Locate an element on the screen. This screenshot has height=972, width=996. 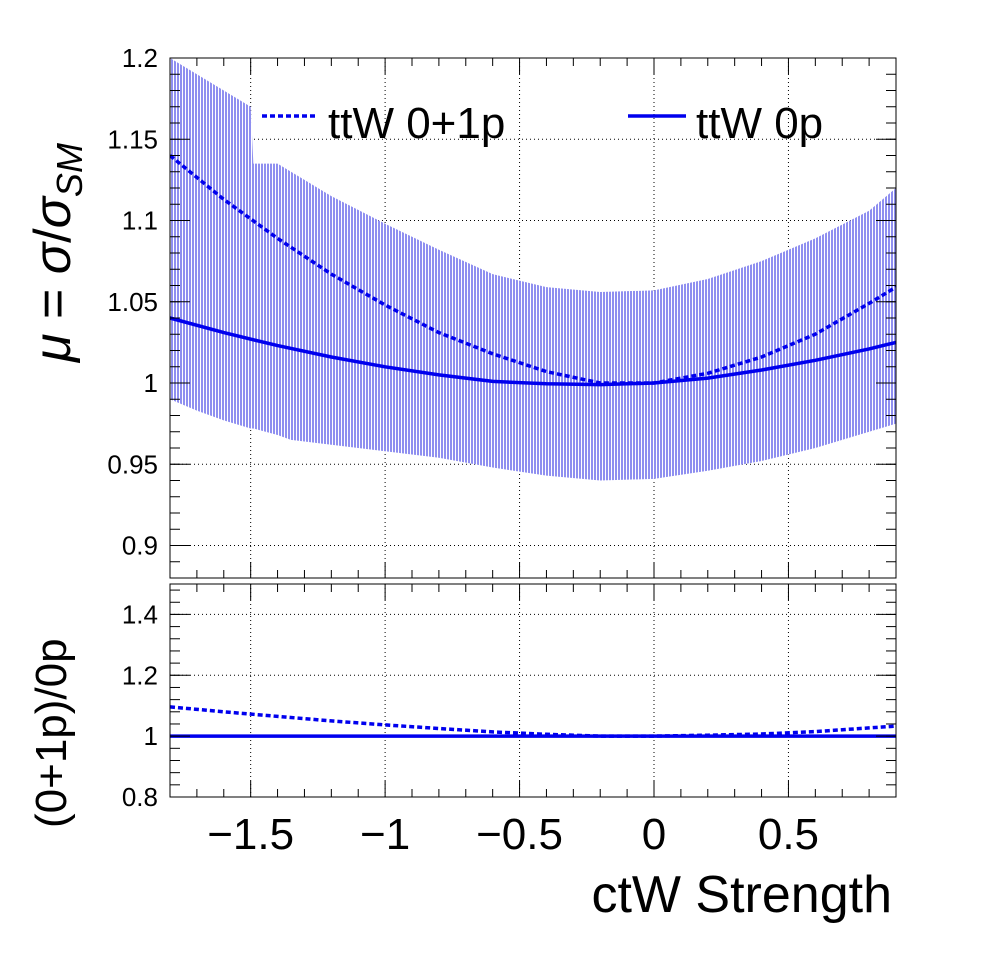
x-tick-label: −0.5 is located at coordinates (519, 834).